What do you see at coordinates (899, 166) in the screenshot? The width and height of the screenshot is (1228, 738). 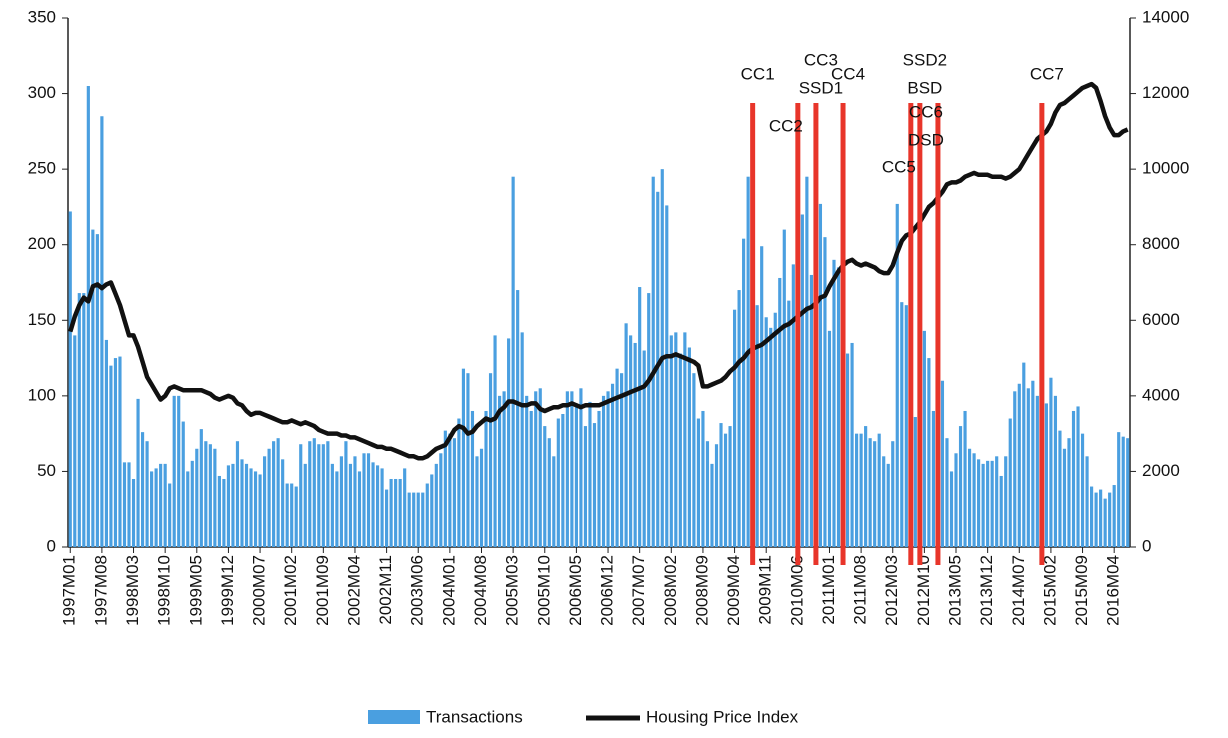 I see `event-label: CC5` at bounding box center [899, 166].